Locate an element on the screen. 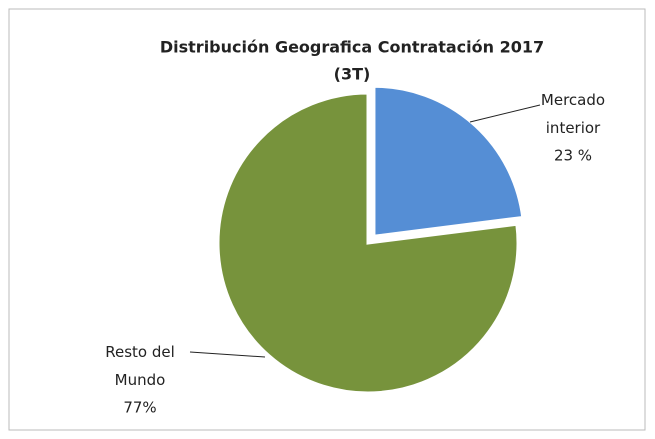 This screenshot has height=439, width=655. slice-label: Resto del Mundo is located at coordinates (140, 366).